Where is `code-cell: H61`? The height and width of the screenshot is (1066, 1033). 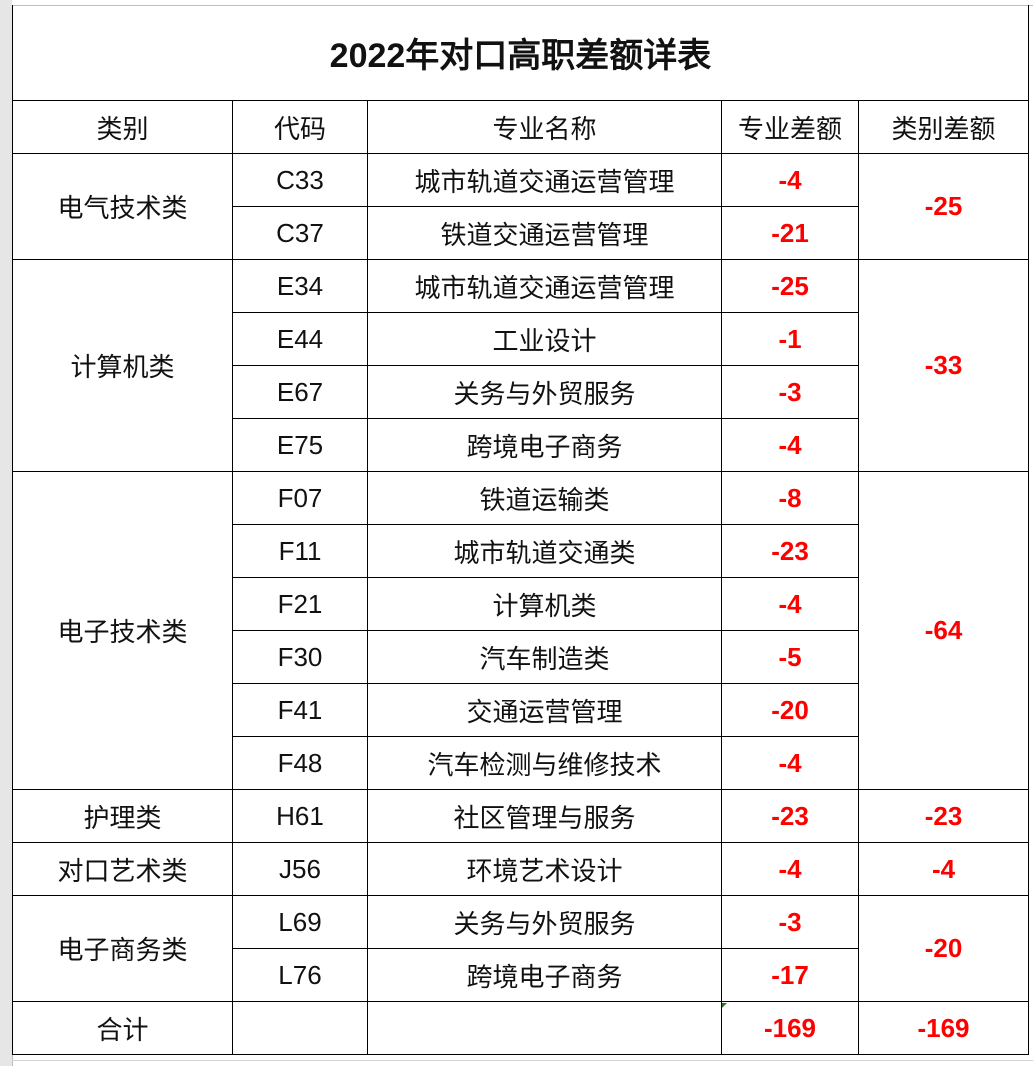 code-cell: H61 is located at coordinates (300, 816).